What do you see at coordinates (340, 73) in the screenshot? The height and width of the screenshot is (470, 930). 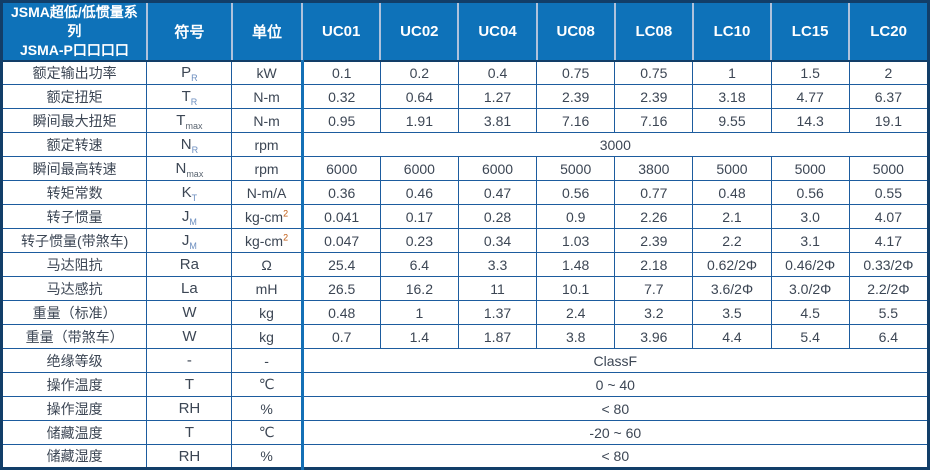 I see `value-cell-uc01: 0.1` at bounding box center [340, 73].